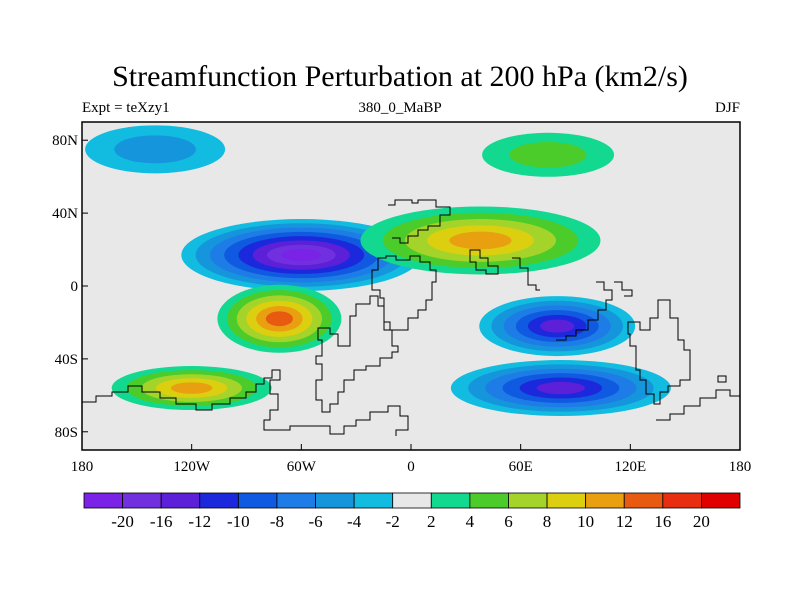 The width and height of the screenshot is (800, 600). I want to click on coastline-south-america, so click(357, 354).